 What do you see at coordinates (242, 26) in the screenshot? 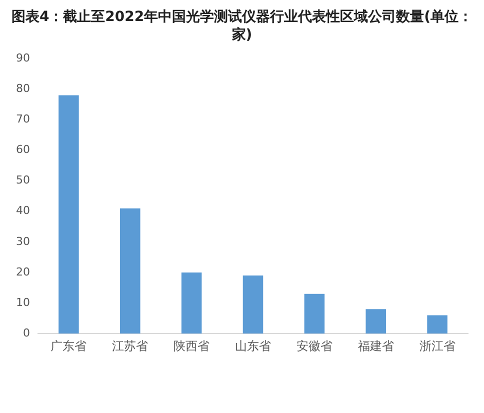
I see `chart-title: 图表4：截止至2022年中国光学测试仪器行业代表性区域公司数量(单位：家)` at bounding box center [242, 26].